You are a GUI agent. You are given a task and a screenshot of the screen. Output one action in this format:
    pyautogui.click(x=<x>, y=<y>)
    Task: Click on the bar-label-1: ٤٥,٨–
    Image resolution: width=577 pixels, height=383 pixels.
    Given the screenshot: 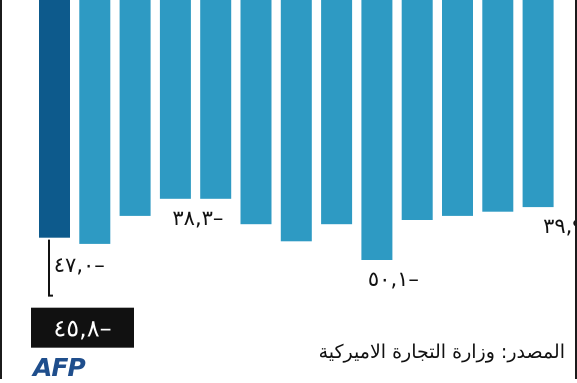 What is the action you would take?
    pyautogui.click(x=82, y=329)
    